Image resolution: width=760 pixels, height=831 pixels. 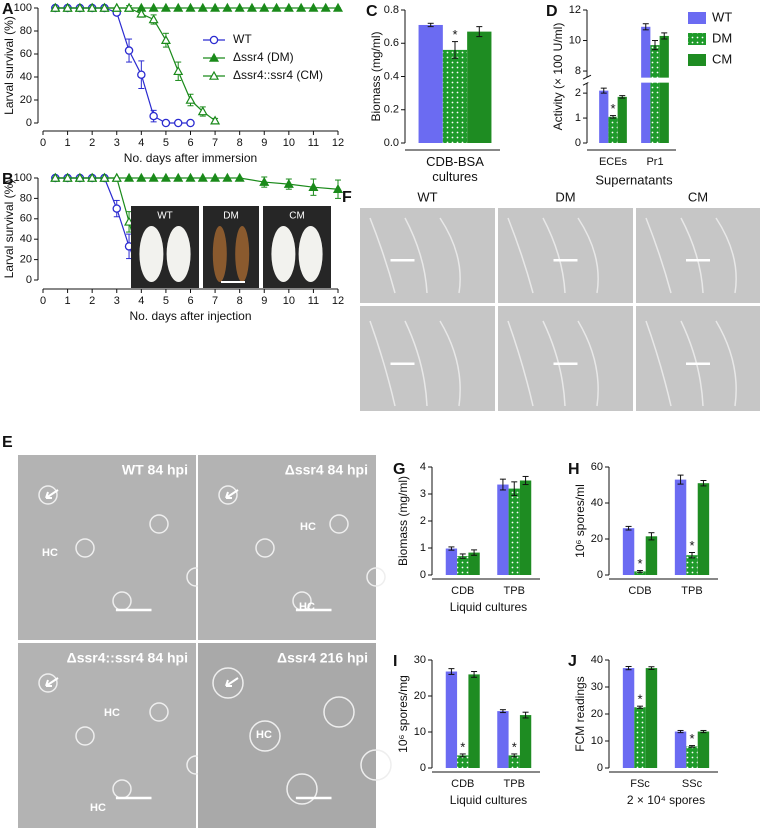 I want to click on x-tick-label: 10, so click(x=289, y=301).